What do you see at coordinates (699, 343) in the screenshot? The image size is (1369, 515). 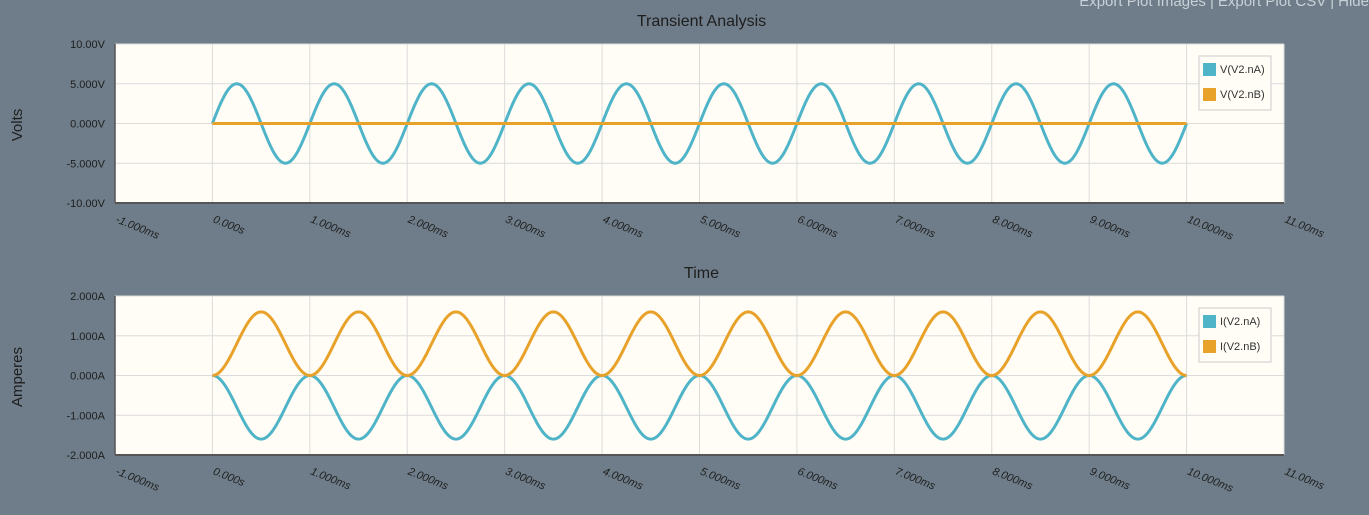 I see `series-line-I(V2.nB)` at bounding box center [699, 343].